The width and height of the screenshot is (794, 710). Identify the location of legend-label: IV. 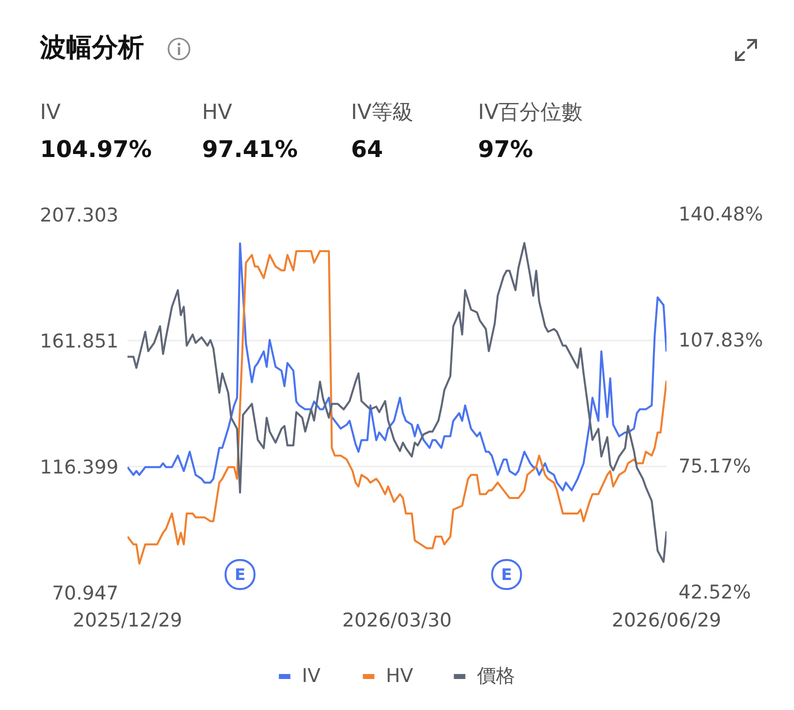
(312, 676).